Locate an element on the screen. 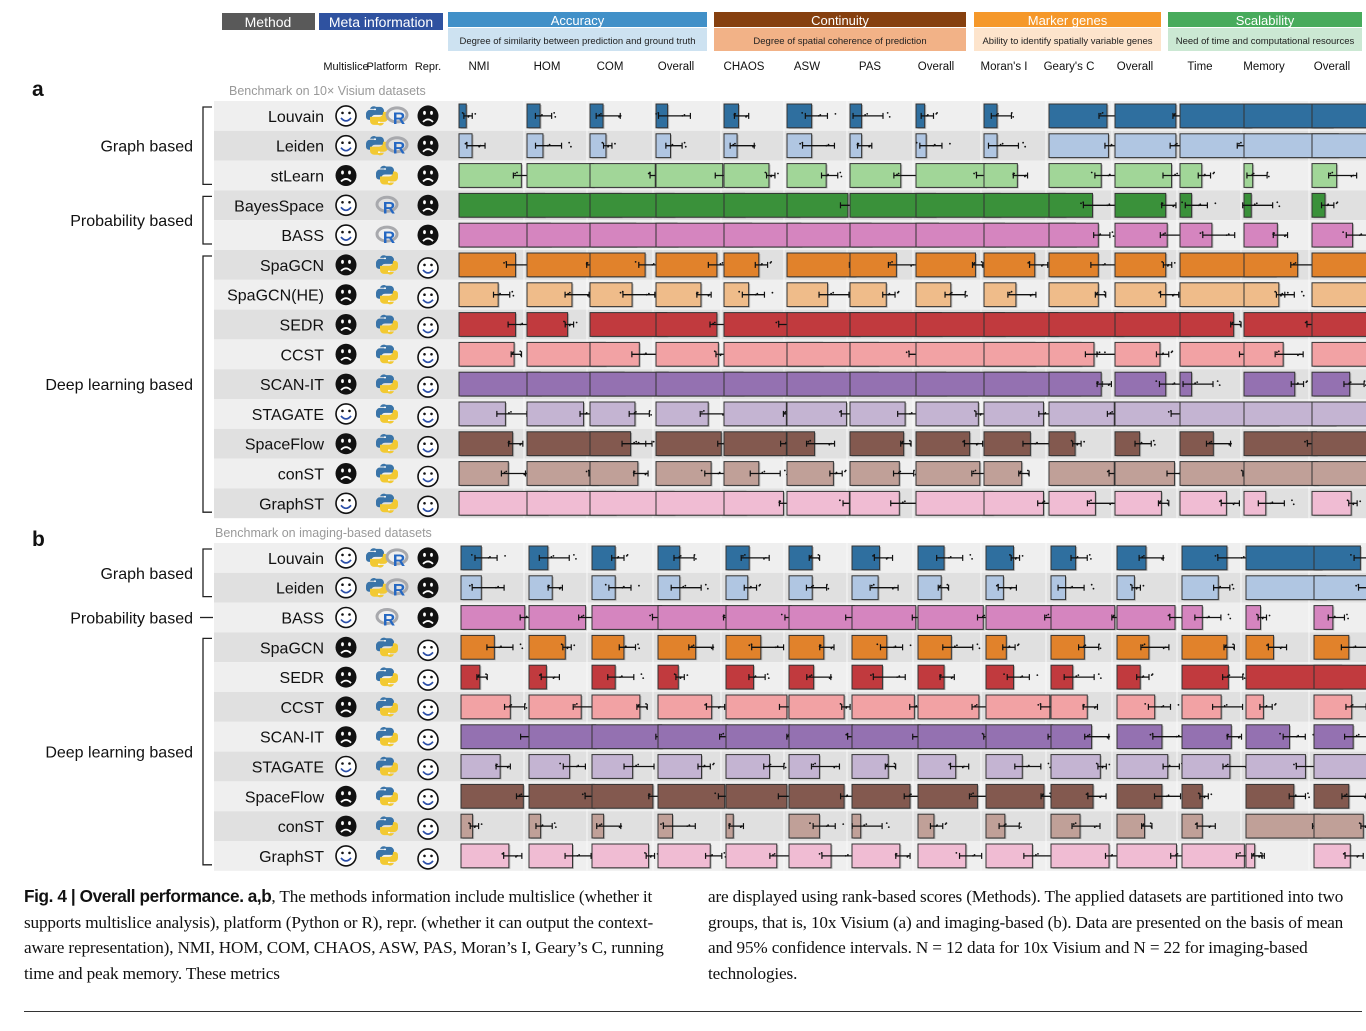  method-name: SpaceFlow is located at coordinates (285, 445).